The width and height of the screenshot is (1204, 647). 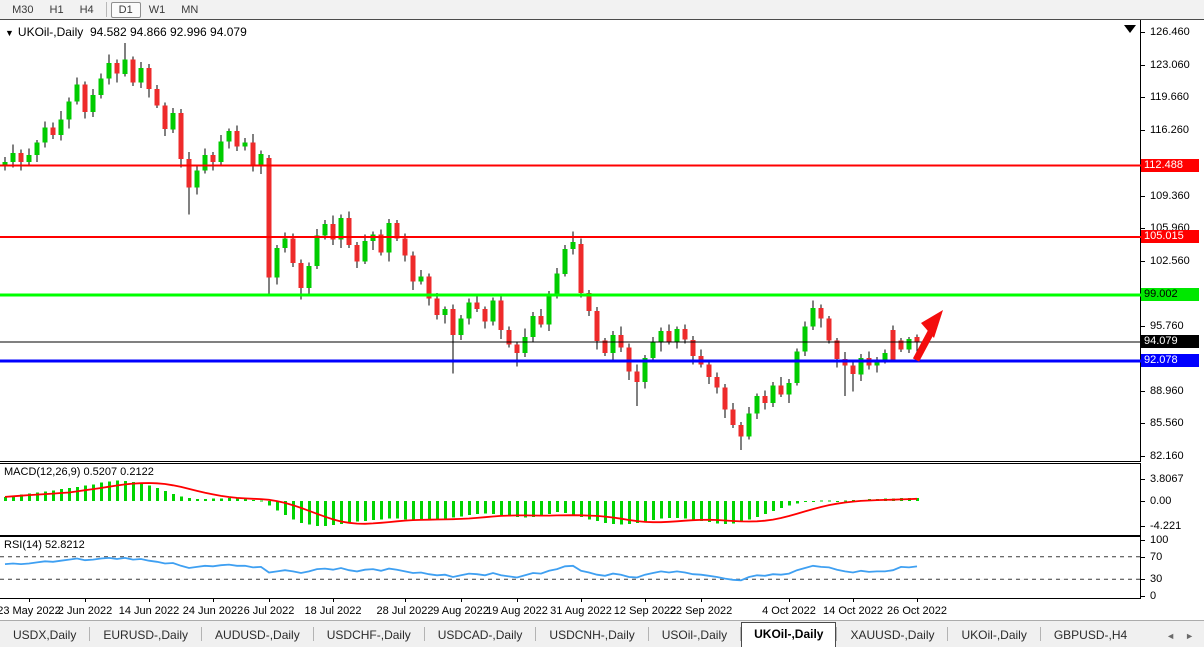 I want to click on rsi-axis-label: 70, so click(x=1156, y=556).